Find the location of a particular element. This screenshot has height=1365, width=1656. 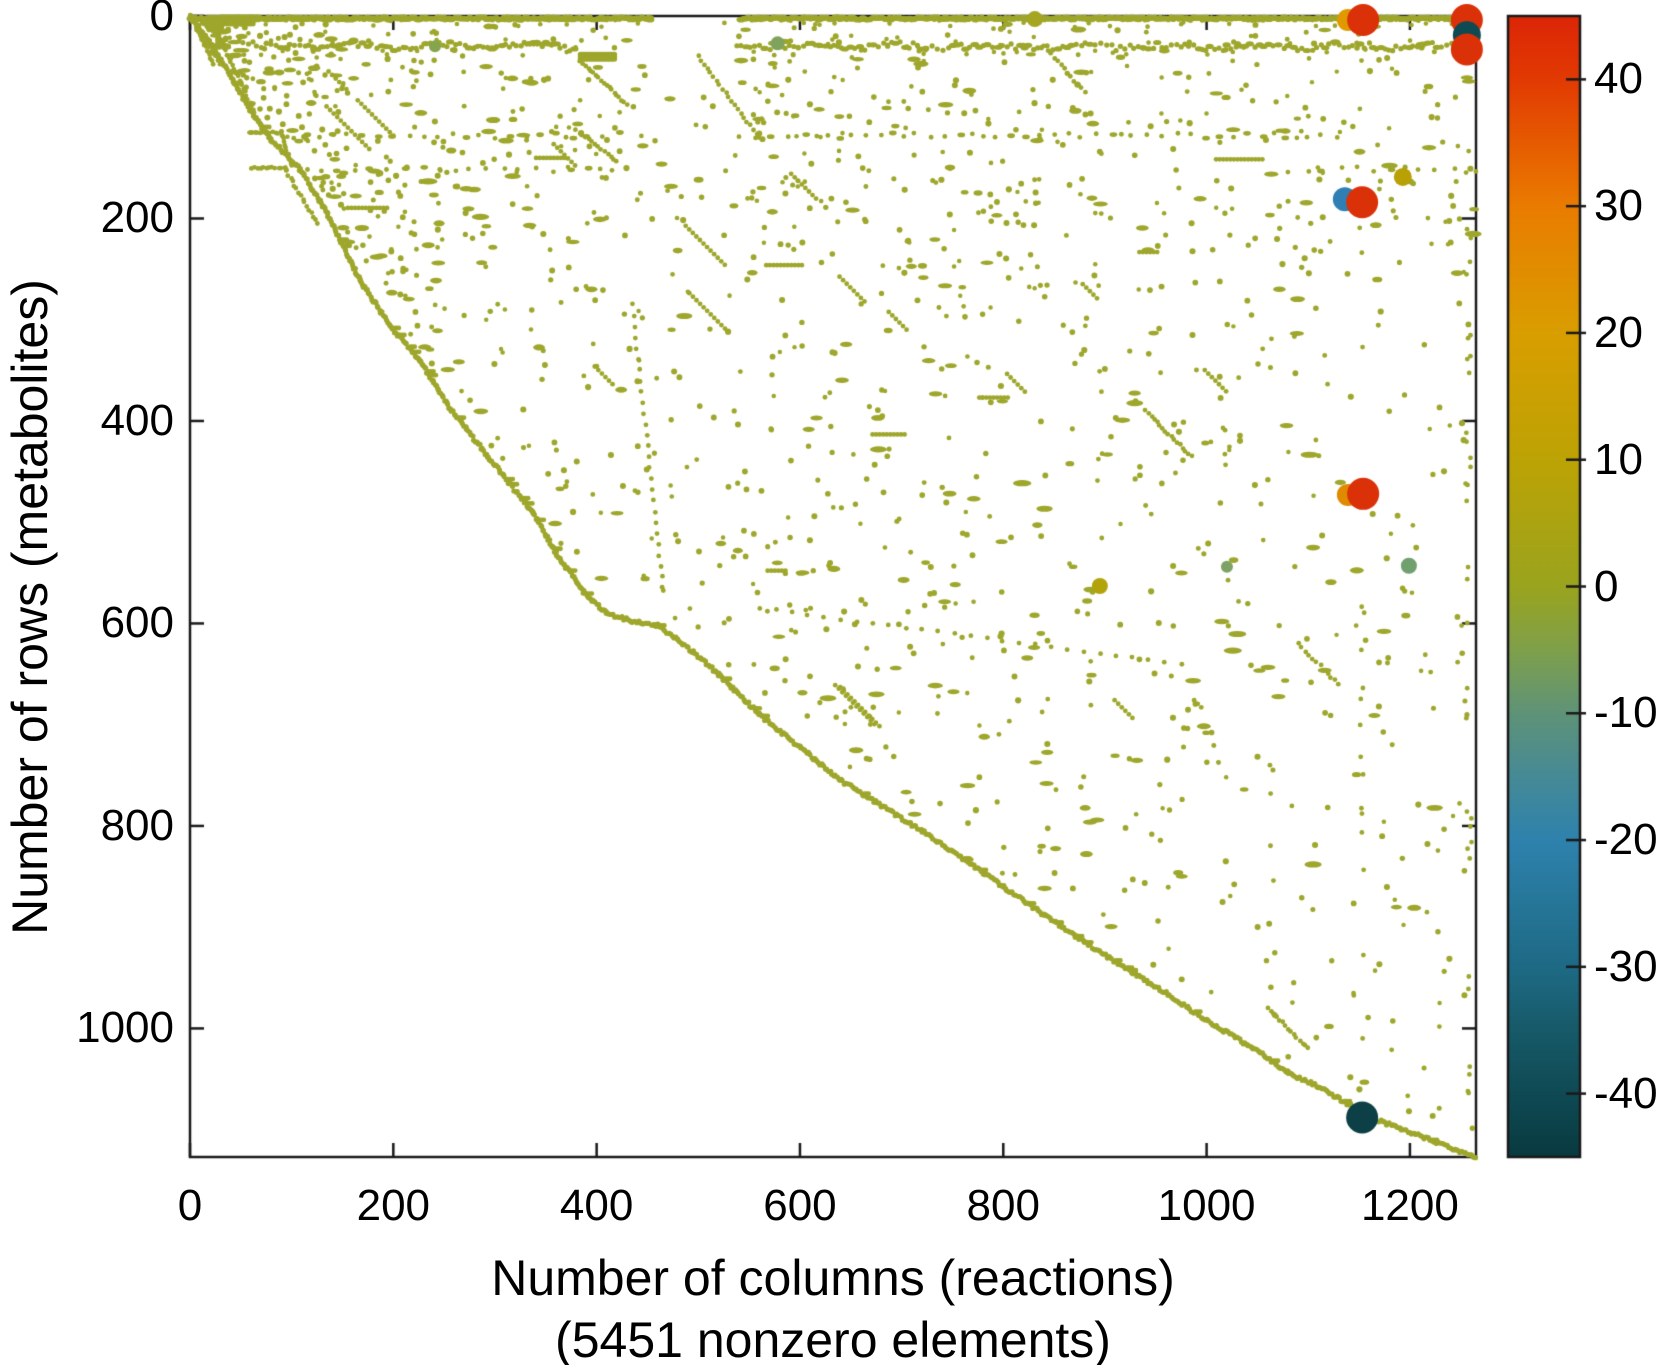

y-tick-label-600: 600 is located at coordinates (137, 623).